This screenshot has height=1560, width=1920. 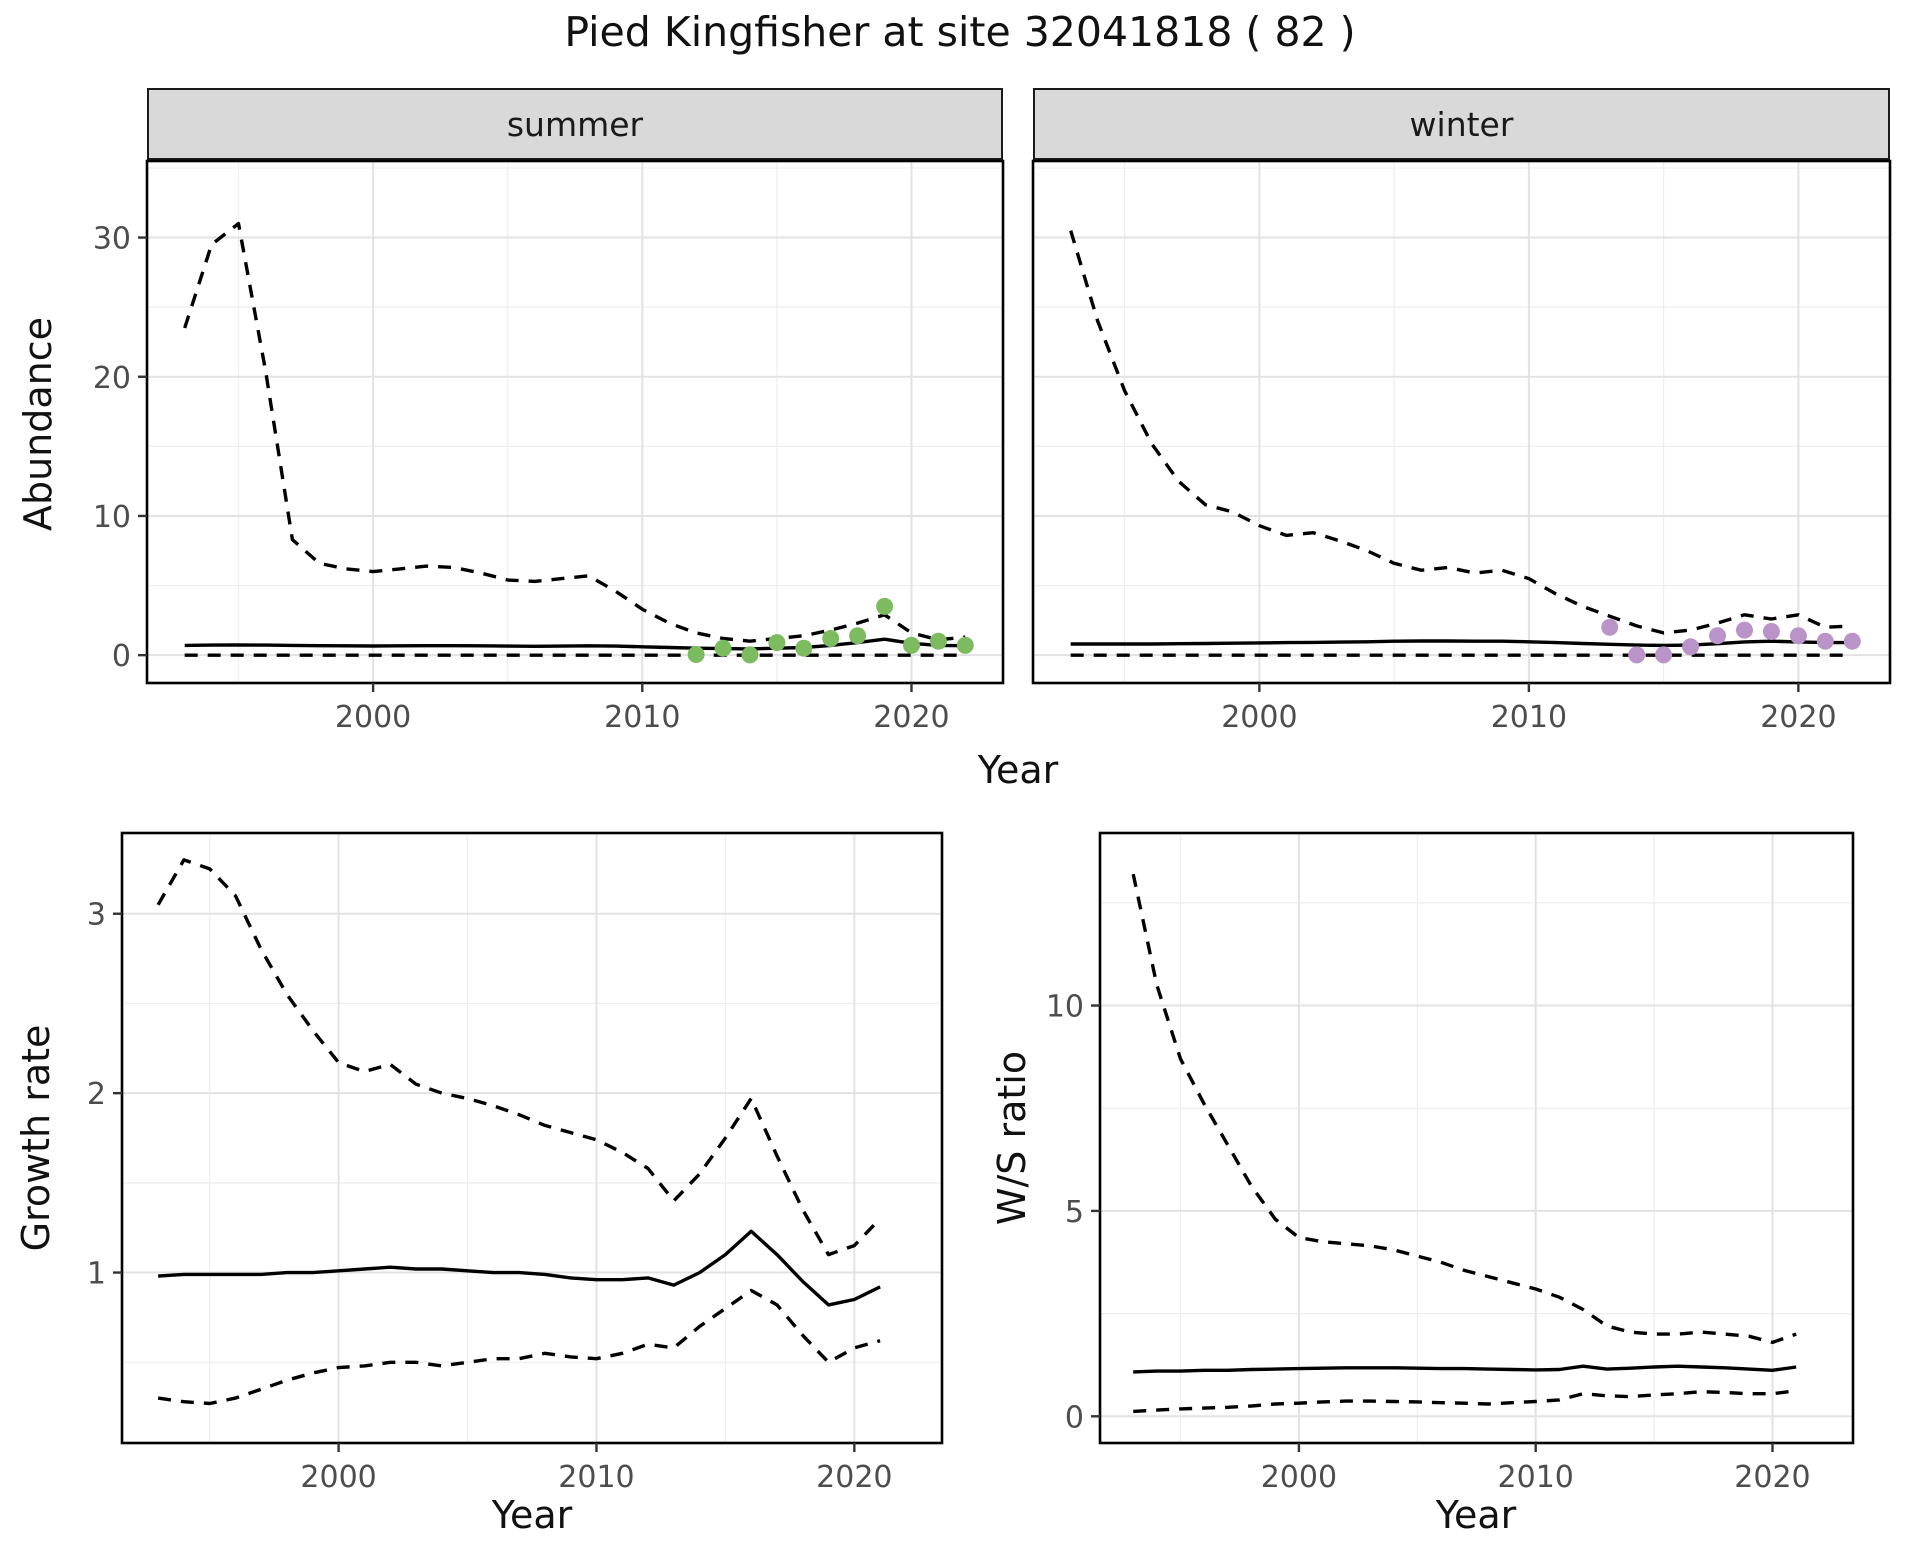 What do you see at coordinates (1476, 1515) in the screenshot?
I see `year-axis-title-ws: Year` at bounding box center [1476, 1515].